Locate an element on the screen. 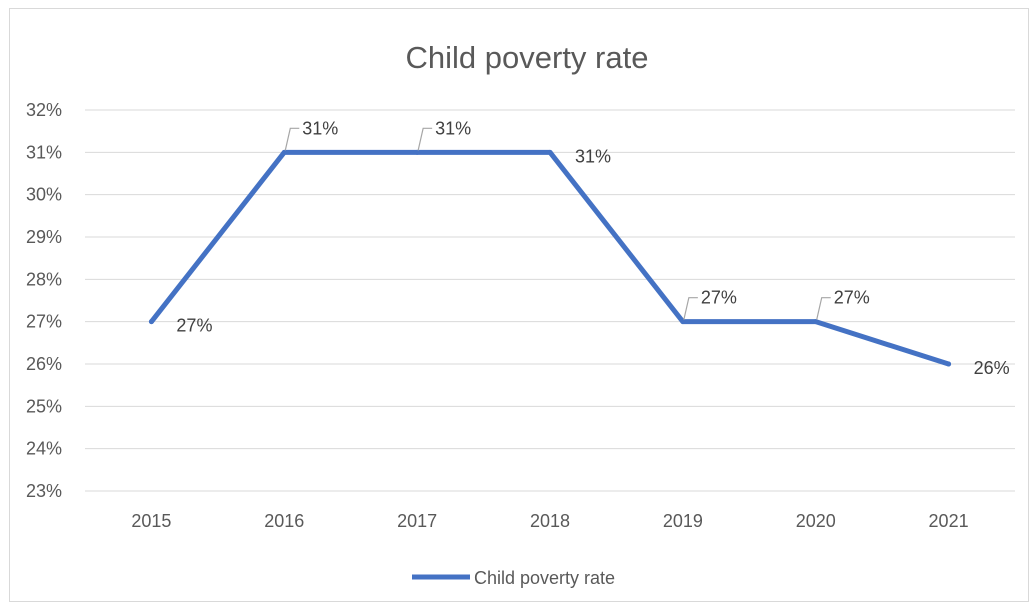 The width and height of the screenshot is (1033, 606). x-tick-label: 2018 is located at coordinates (550, 521).